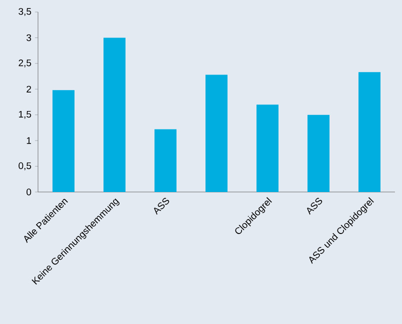  Describe the element at coordinates (25, 166) in the screenshot. I see `y-tick-label: 0,5` at that location.